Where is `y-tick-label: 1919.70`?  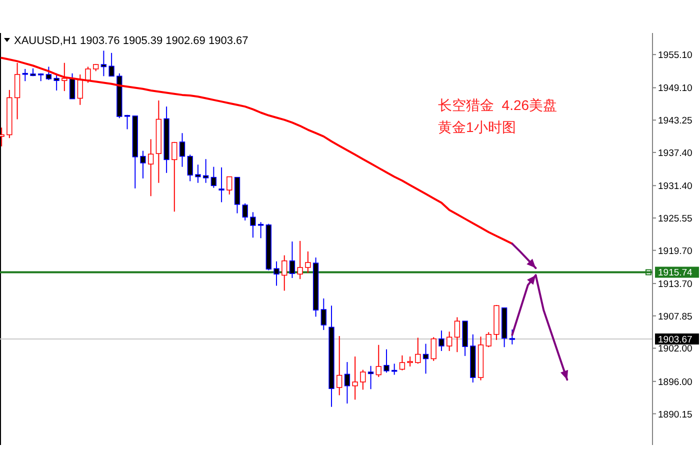
y-tick-label: 1919.70 is located at coordinates (675, 251).